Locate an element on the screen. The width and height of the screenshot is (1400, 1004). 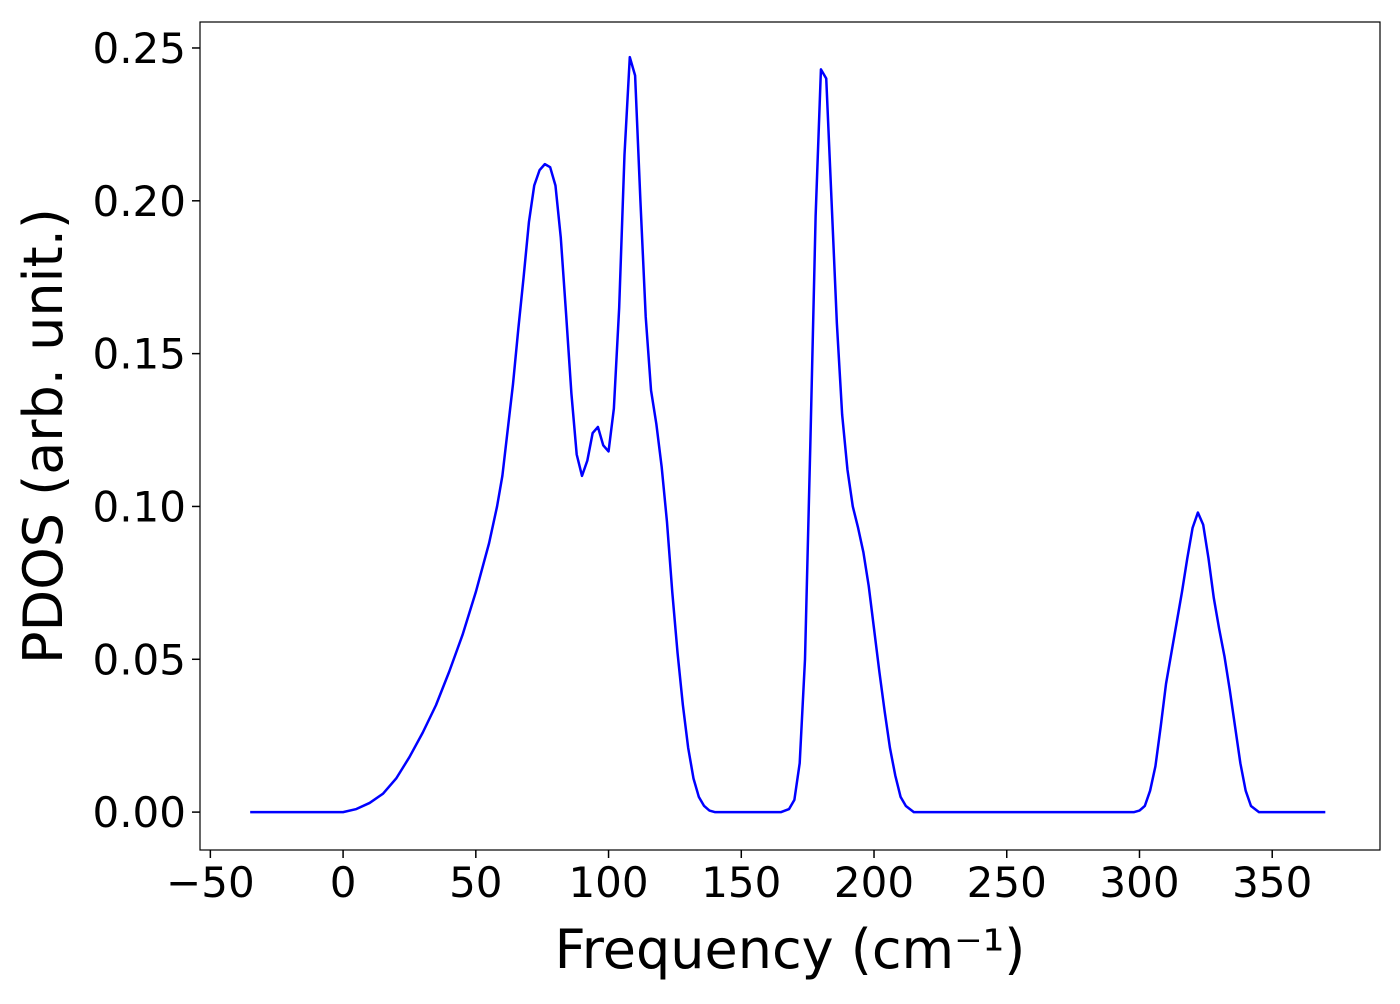
x-tick-label: 0 is located at coordinates (343, 882).